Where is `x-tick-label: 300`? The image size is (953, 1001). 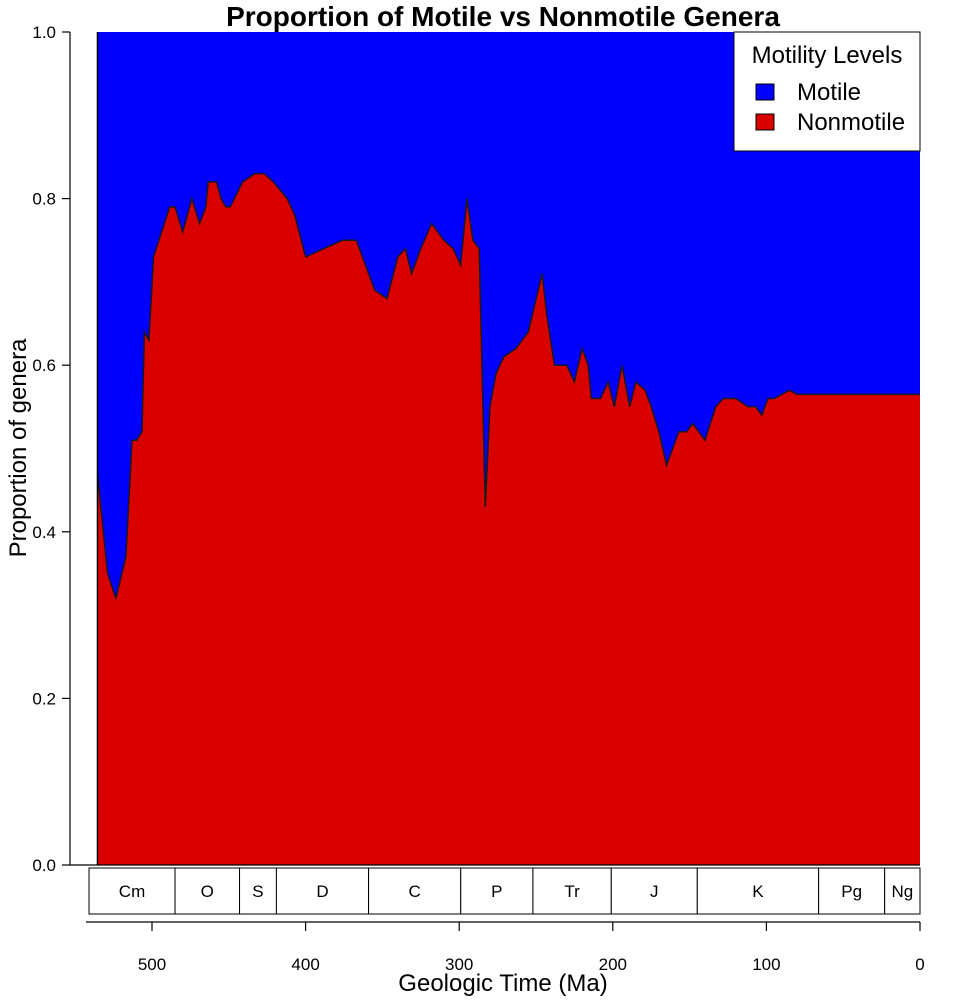 x-tick-label: 300 is located at coordinates (459, 964).